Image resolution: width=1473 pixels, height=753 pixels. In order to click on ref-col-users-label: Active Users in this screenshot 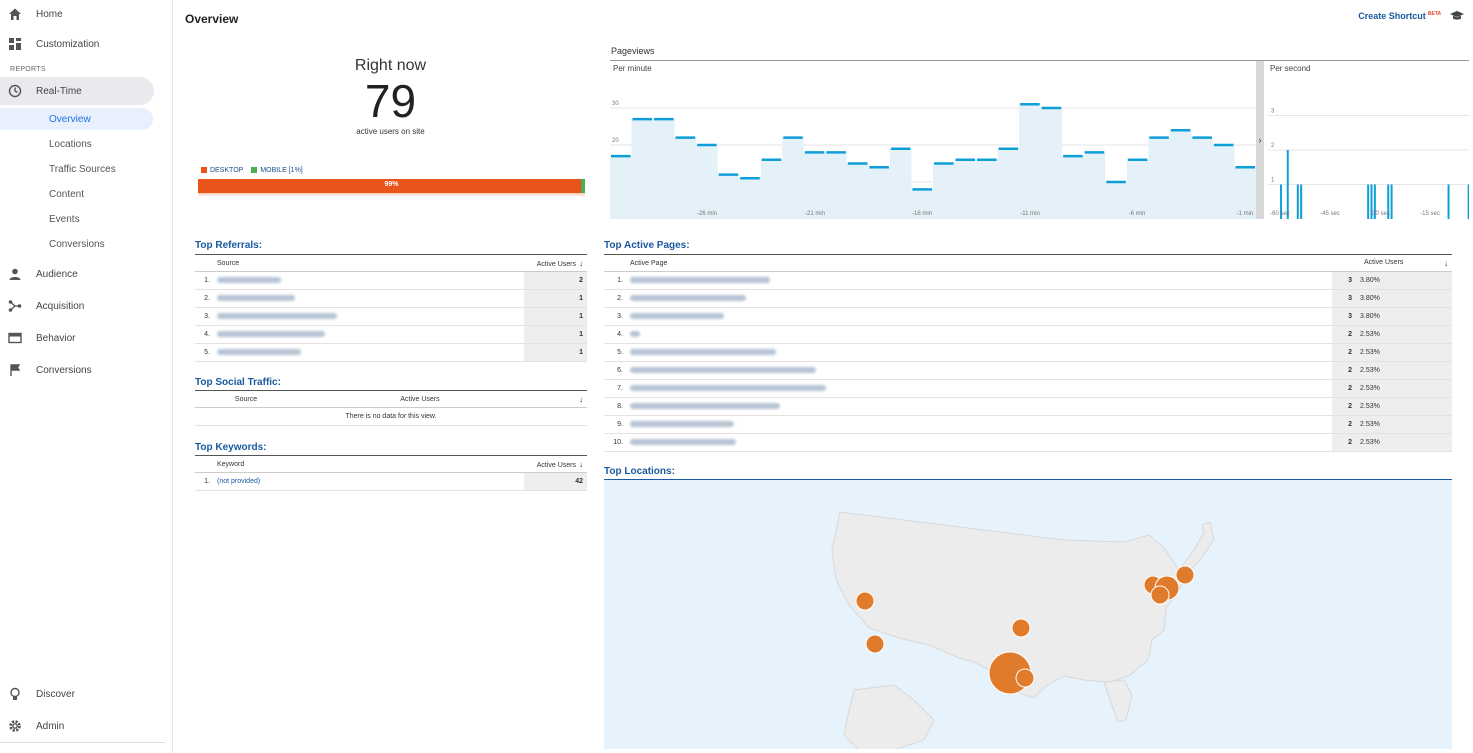, I will do `click(556, 264)`.